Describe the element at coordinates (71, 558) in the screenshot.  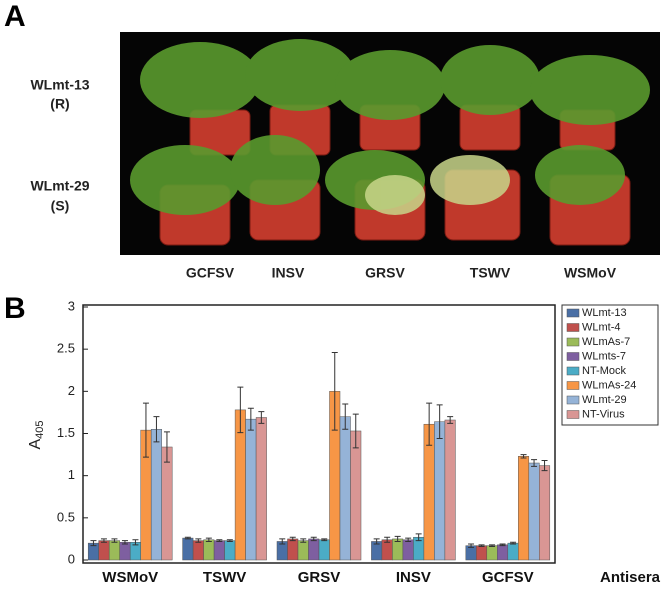
I see `y-tick-label: 0` at that location.